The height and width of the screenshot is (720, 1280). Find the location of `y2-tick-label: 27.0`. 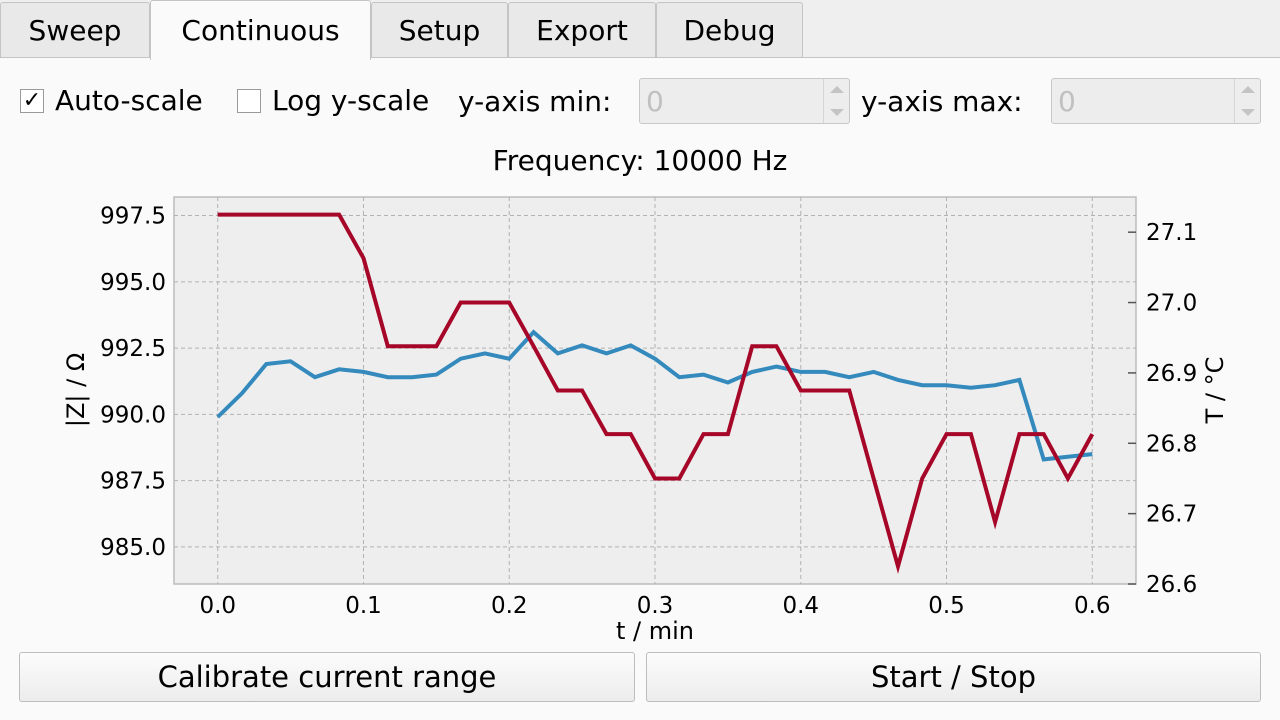

y2-tick-label: 27.0 is located at coordinates (1171, 304).